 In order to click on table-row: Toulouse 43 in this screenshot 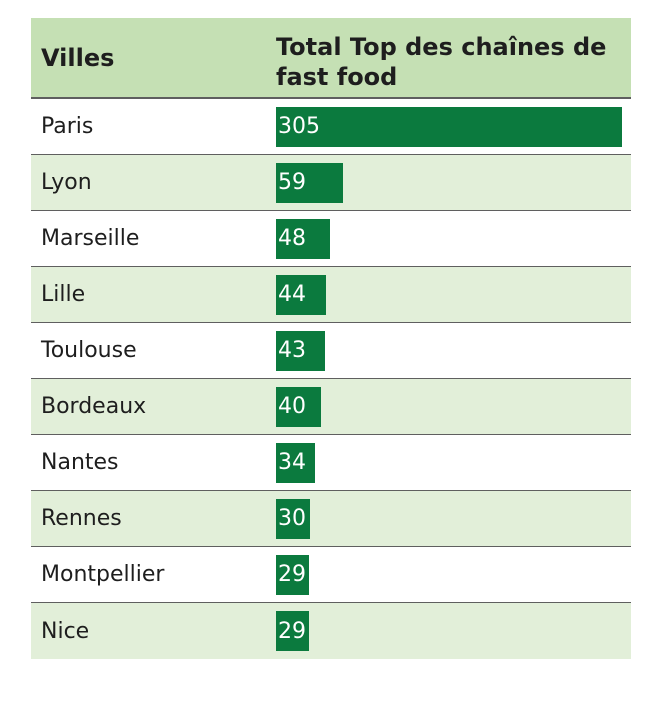, I will do `click(331, 351)`.